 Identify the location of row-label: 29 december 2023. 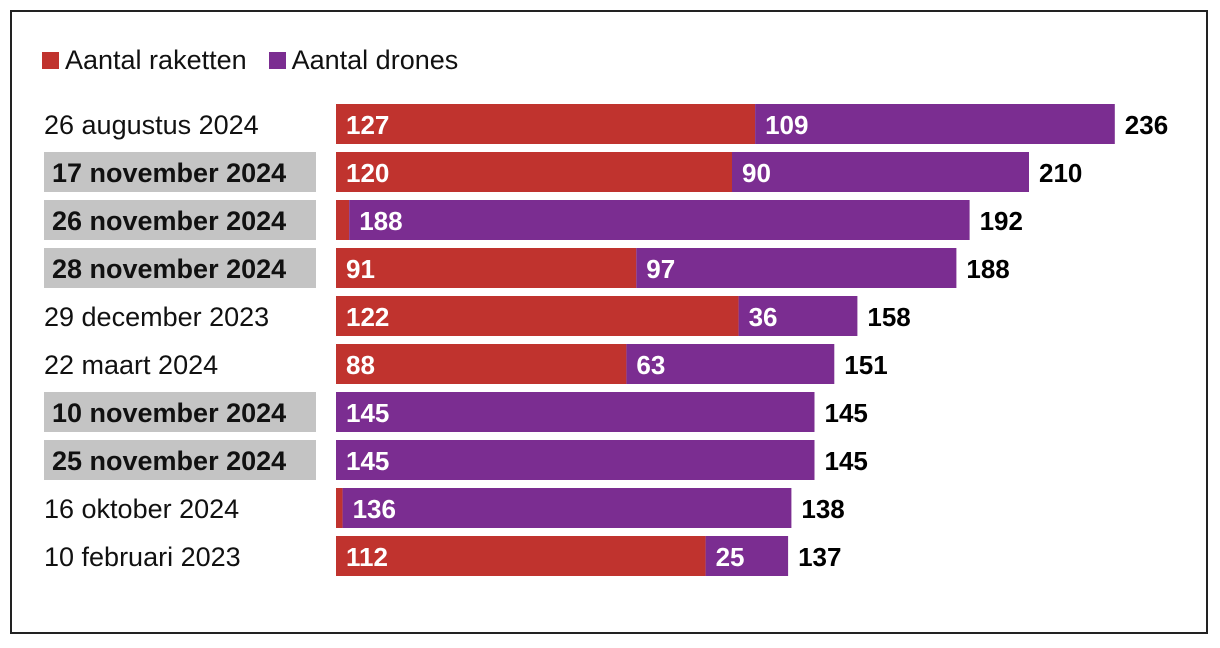
(156, 317).